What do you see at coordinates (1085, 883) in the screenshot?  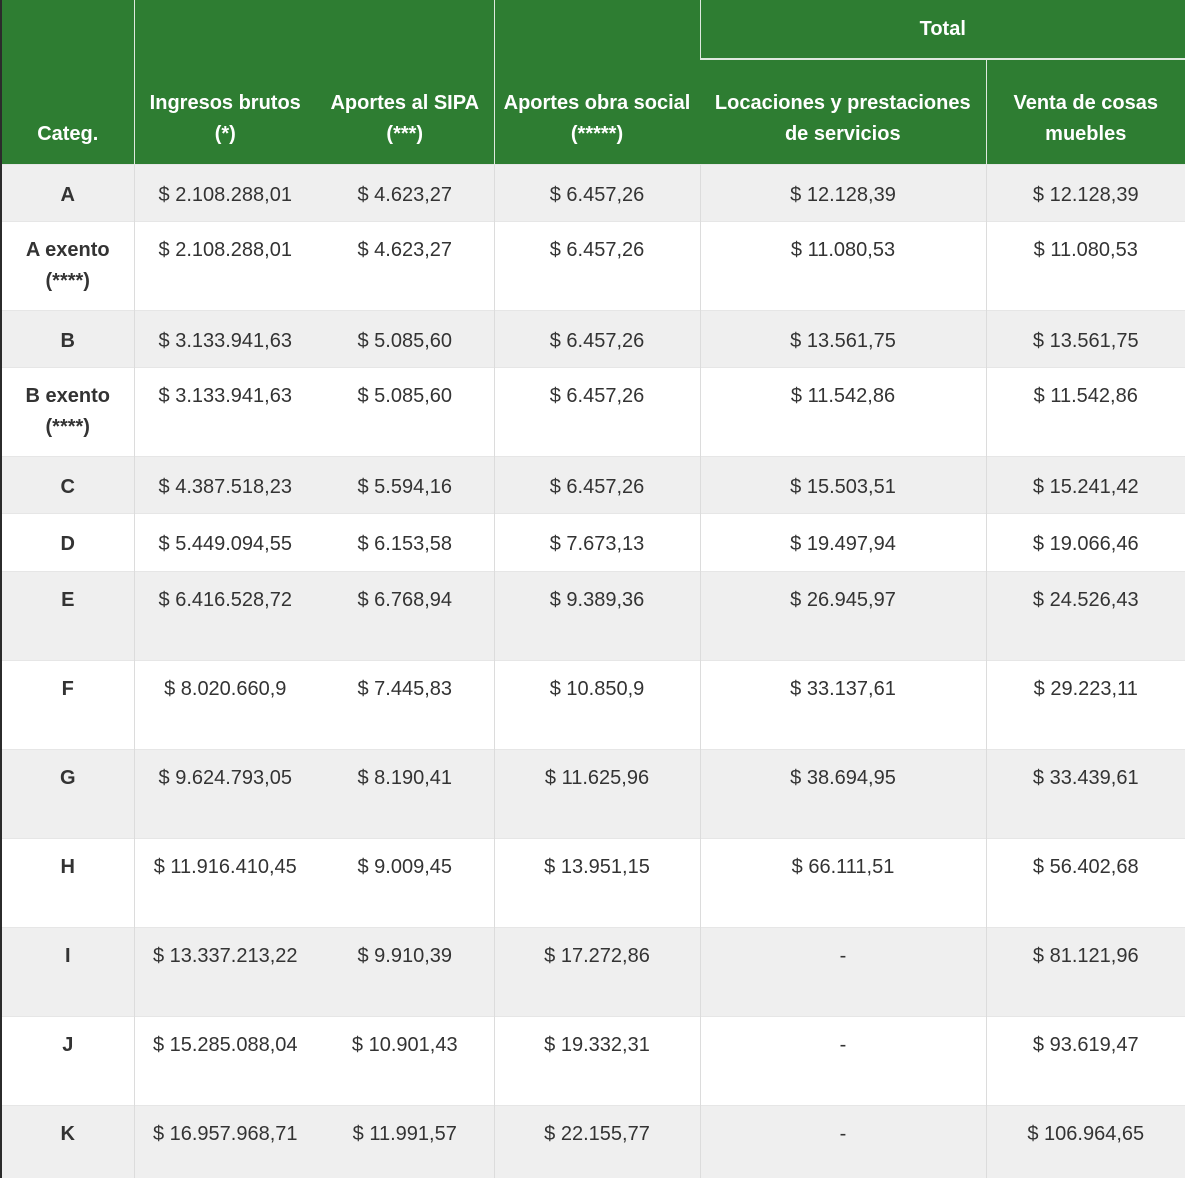 I see `cell-venta: $ 56.402,68` at bounding box center [1085, 883].